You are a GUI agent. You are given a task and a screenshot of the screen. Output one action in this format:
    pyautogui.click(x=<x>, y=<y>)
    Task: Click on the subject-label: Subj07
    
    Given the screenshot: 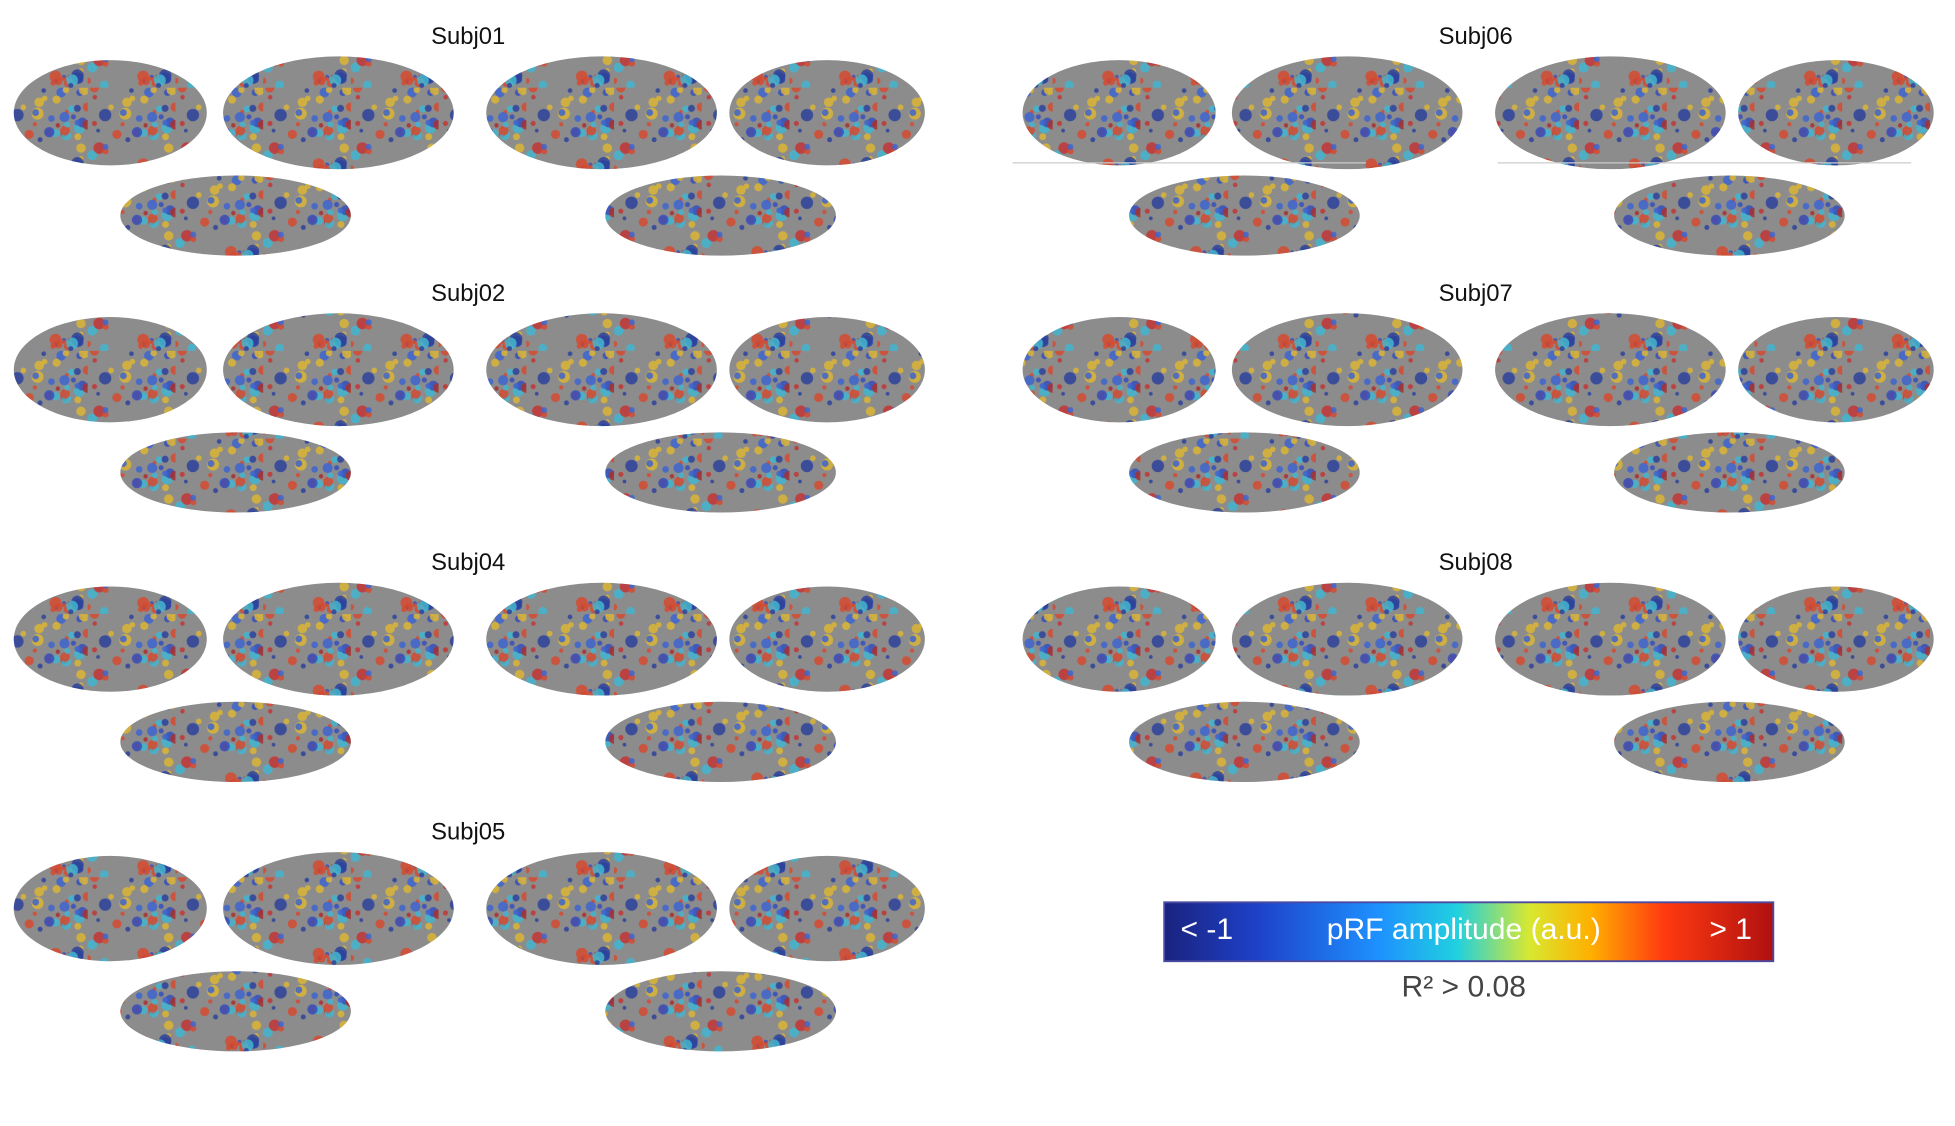 What is the action you would take?
    pyautogui.click(x=1476, y=293)
    